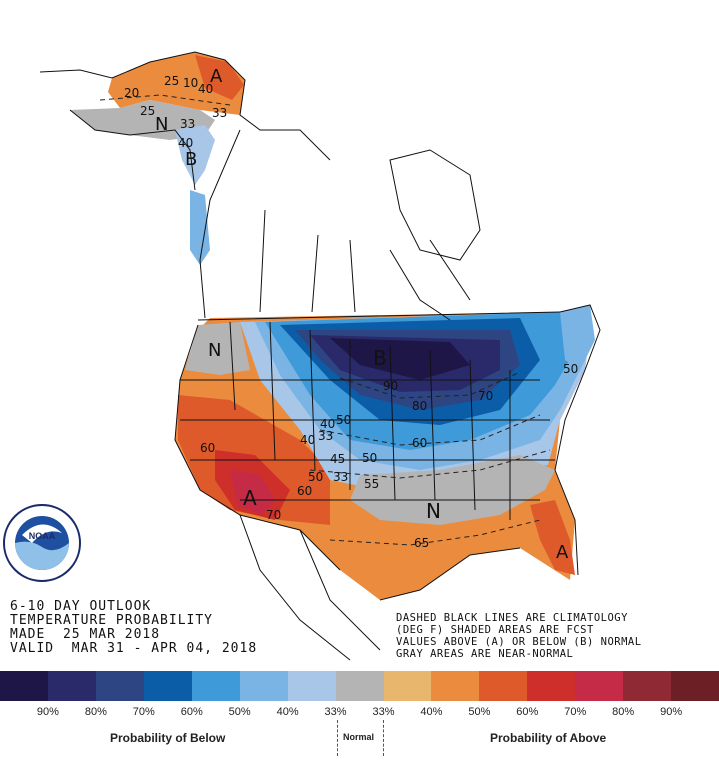  What do you see at coordinates (421, 543) in the screenshot?
I see `contour-label: 65` at bounding box center [421, 543].